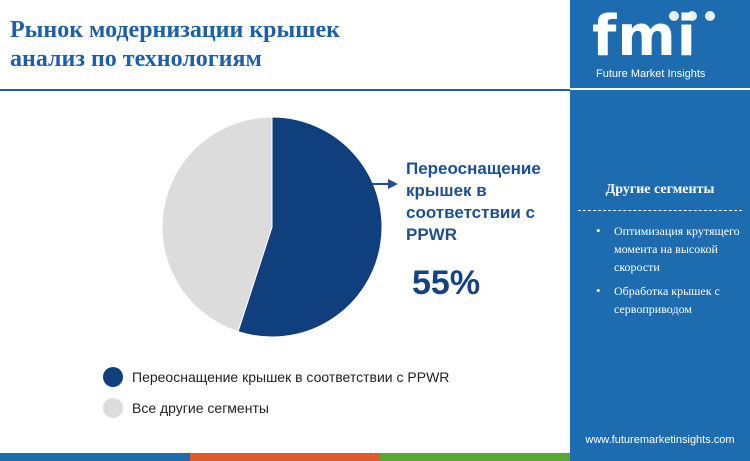  I want to click on legend-label-other: Все другие сегменты, so click(200, 408).